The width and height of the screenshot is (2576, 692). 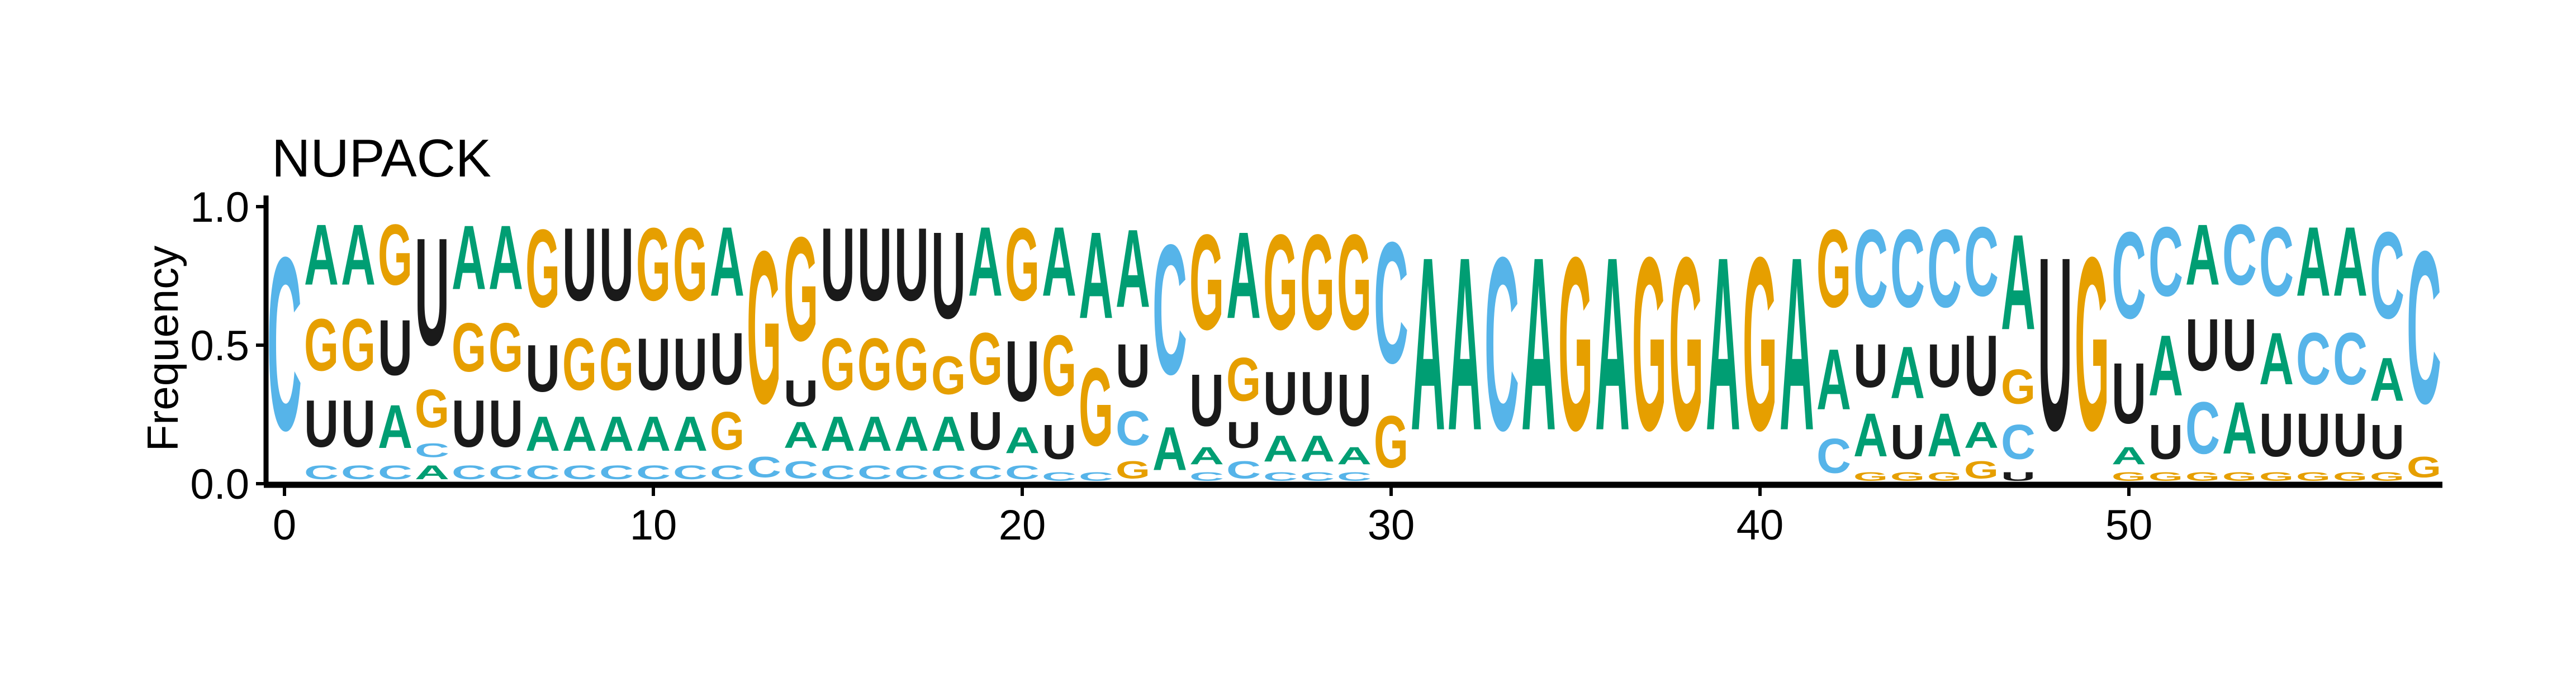 I want to click on logo-letter-U-pos-5: U, so click(x=469, y=424).